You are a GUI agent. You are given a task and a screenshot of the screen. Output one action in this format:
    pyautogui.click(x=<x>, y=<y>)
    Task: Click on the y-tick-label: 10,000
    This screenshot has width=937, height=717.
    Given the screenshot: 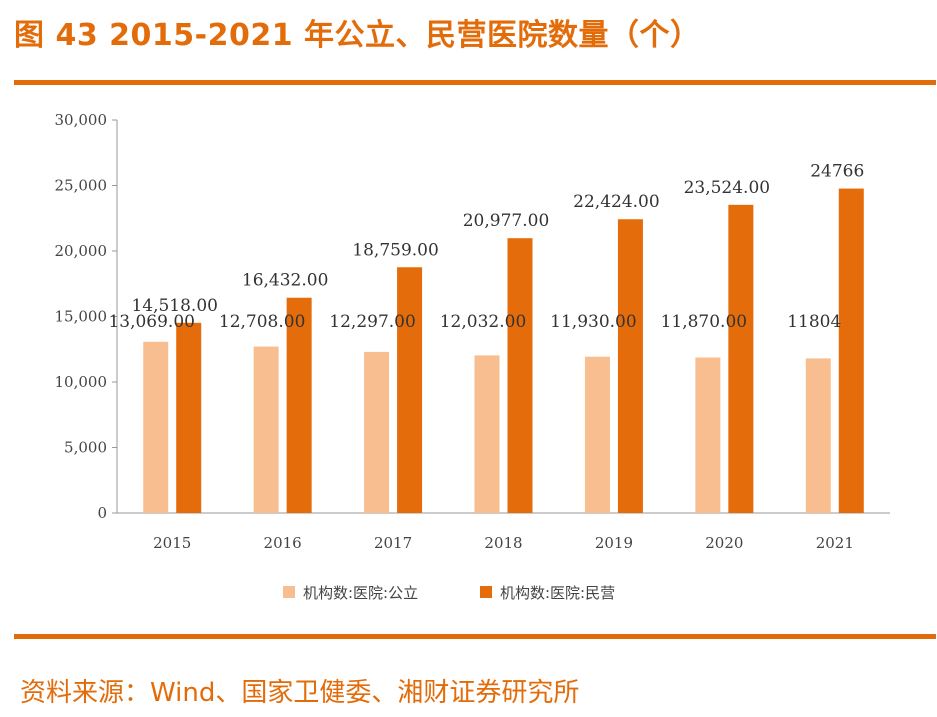 What is the action you would take?
    pyautogui.click(x=81, y=382)
    